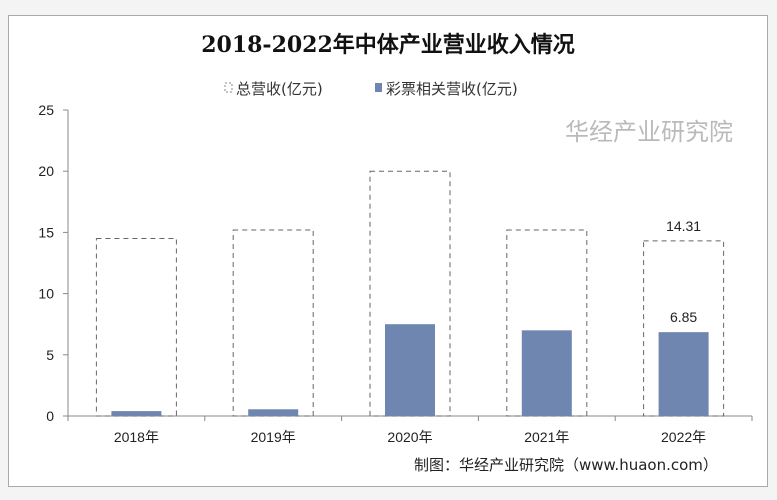 Image resolution: width=777 pixels, height=500 pixels. What do you see at coordinates (378, 87) in the screenshot?
I see `legend-swatch-lottery` at bounding box center [378, 87].